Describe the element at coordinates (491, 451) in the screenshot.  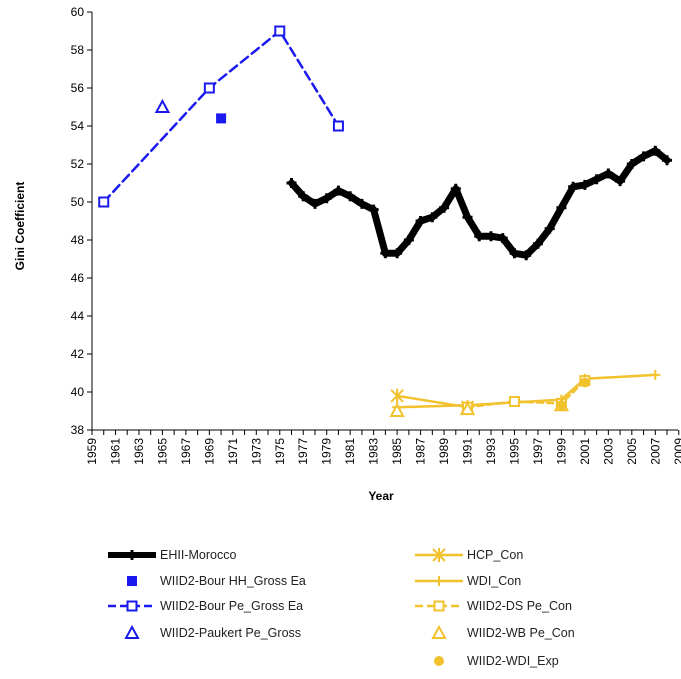
I see `x-tick-label: 1993` at that location.